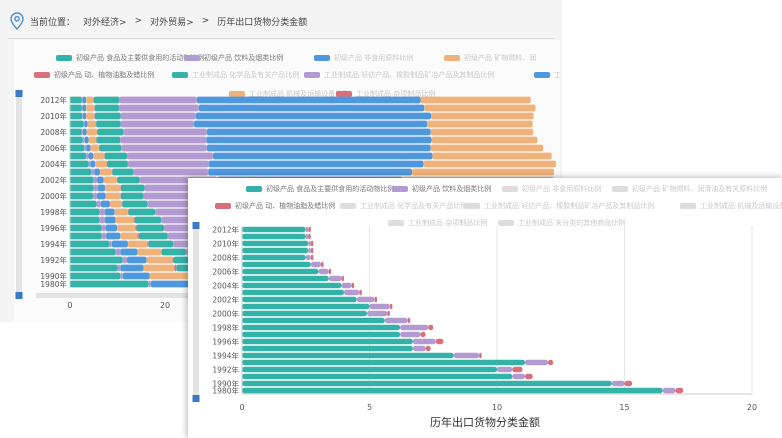 Image resolution: width=782 pixels, height=438 pixels. I want to click on front-legend-item: 初级产品 动、植物油脂及蜡比例, so click(275, 206).